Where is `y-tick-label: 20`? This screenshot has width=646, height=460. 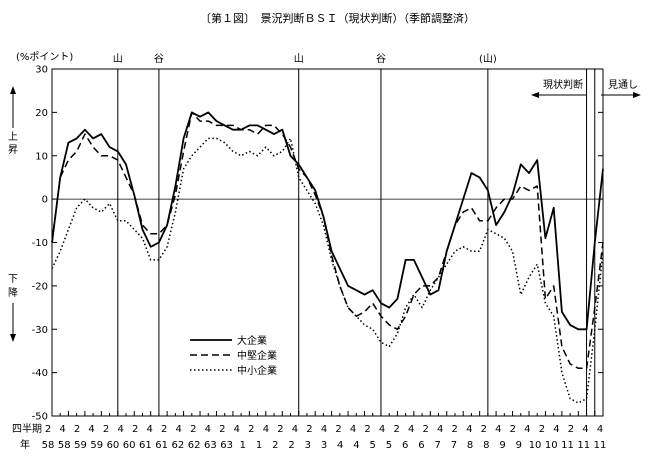 y-tick-label: 20 is located at coordinates (41, 113).